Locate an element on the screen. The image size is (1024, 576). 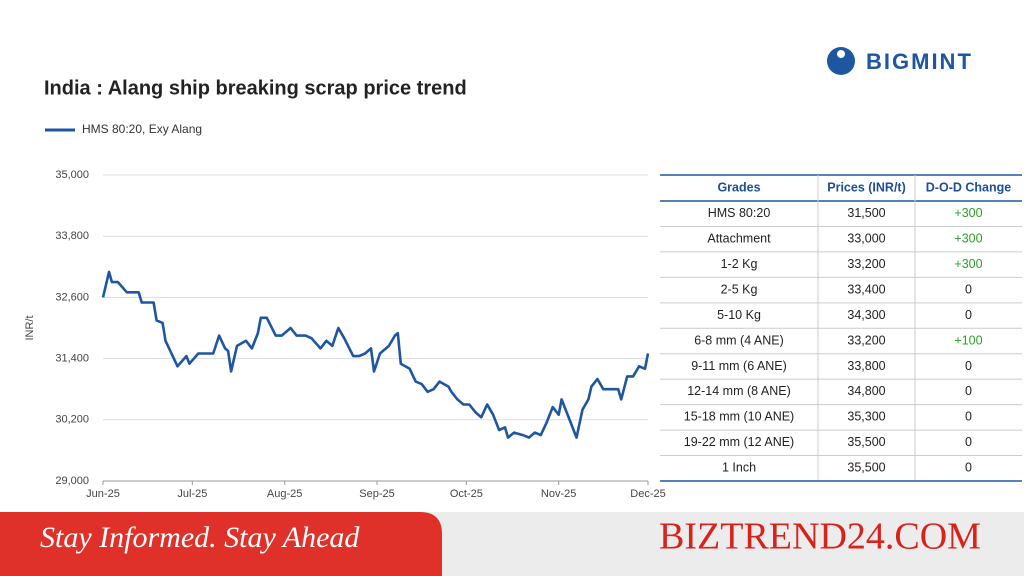
table-cell: HMS 80:20 is located at coordinates (739, 213).